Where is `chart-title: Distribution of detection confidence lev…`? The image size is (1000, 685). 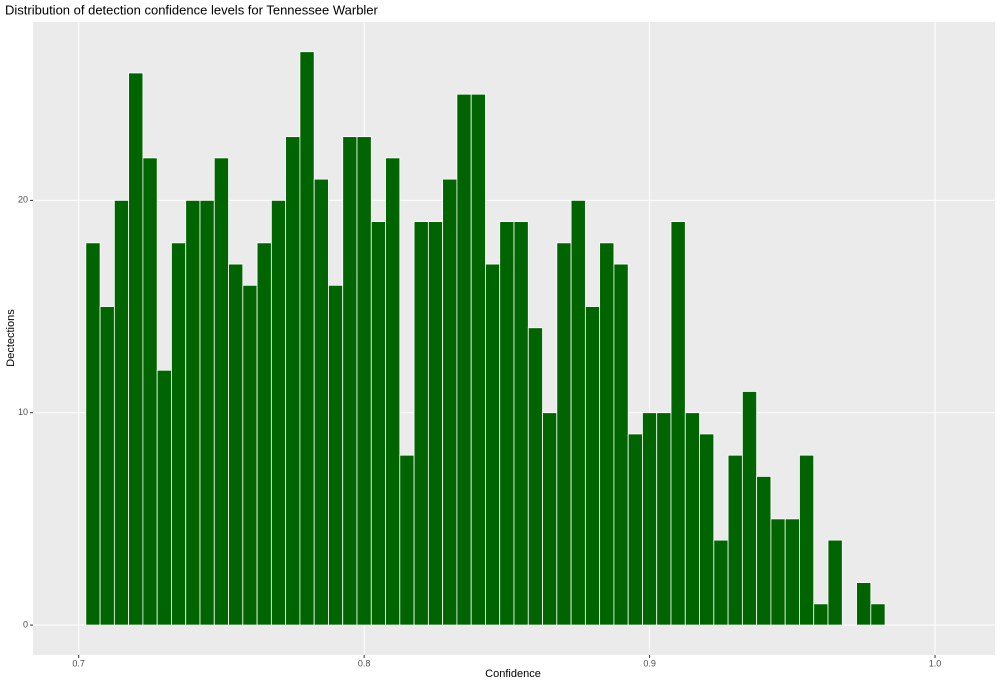 chart-title: Distribution of detection confidence lev… is located at coordinates (192, 9).